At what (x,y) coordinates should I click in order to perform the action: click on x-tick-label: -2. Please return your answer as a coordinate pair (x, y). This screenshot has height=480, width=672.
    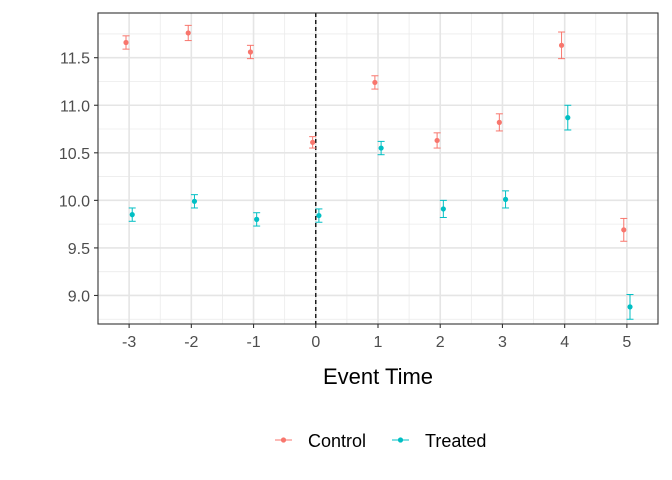
    Looking at the image, I should click on (191, 342).